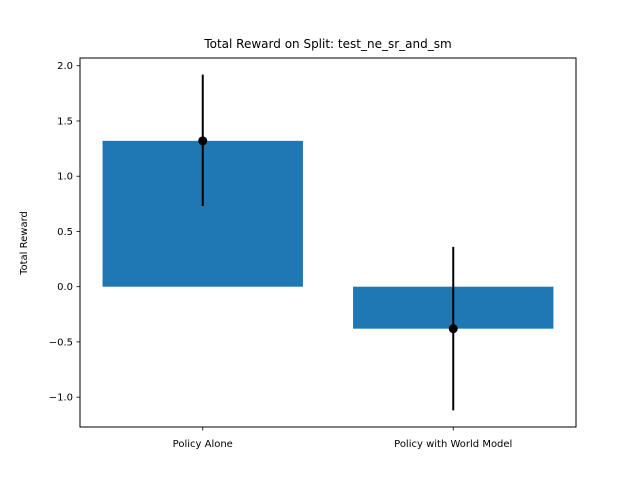  I want to click on x-tick-label-0: Policy Alone, so click(203, 444).